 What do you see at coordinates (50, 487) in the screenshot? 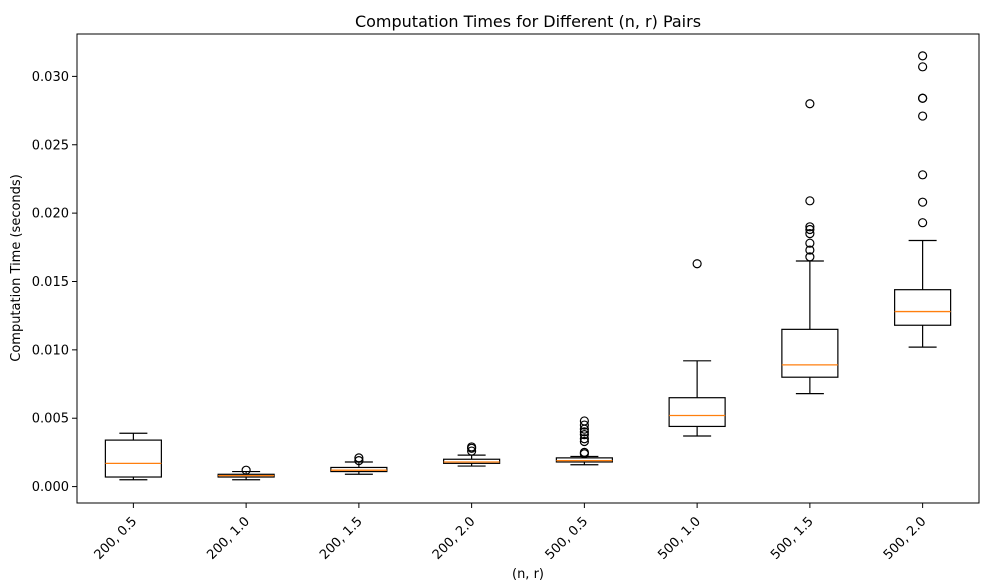
I see `y-tick-label: 0.000` at bounding box center [50, 487].